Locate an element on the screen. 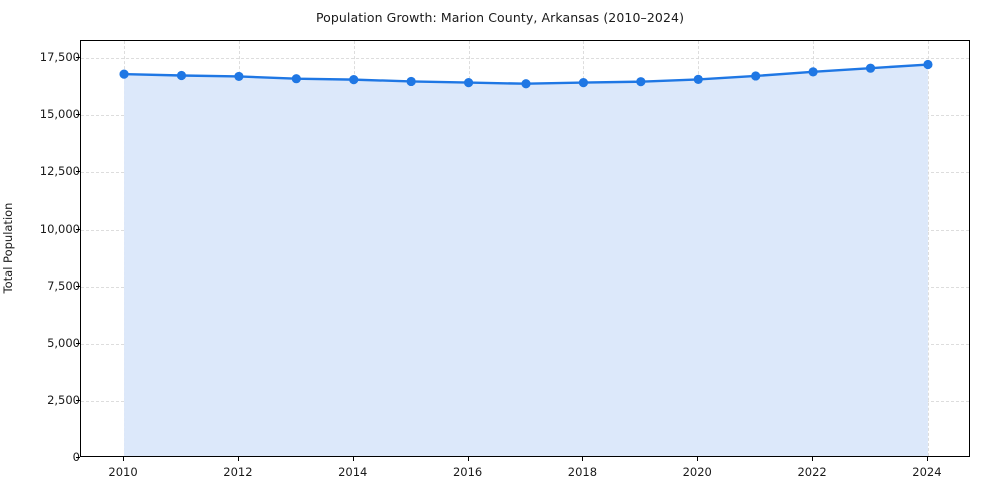  y-tick-label: 2,500 is located at coordinates (63, 399).